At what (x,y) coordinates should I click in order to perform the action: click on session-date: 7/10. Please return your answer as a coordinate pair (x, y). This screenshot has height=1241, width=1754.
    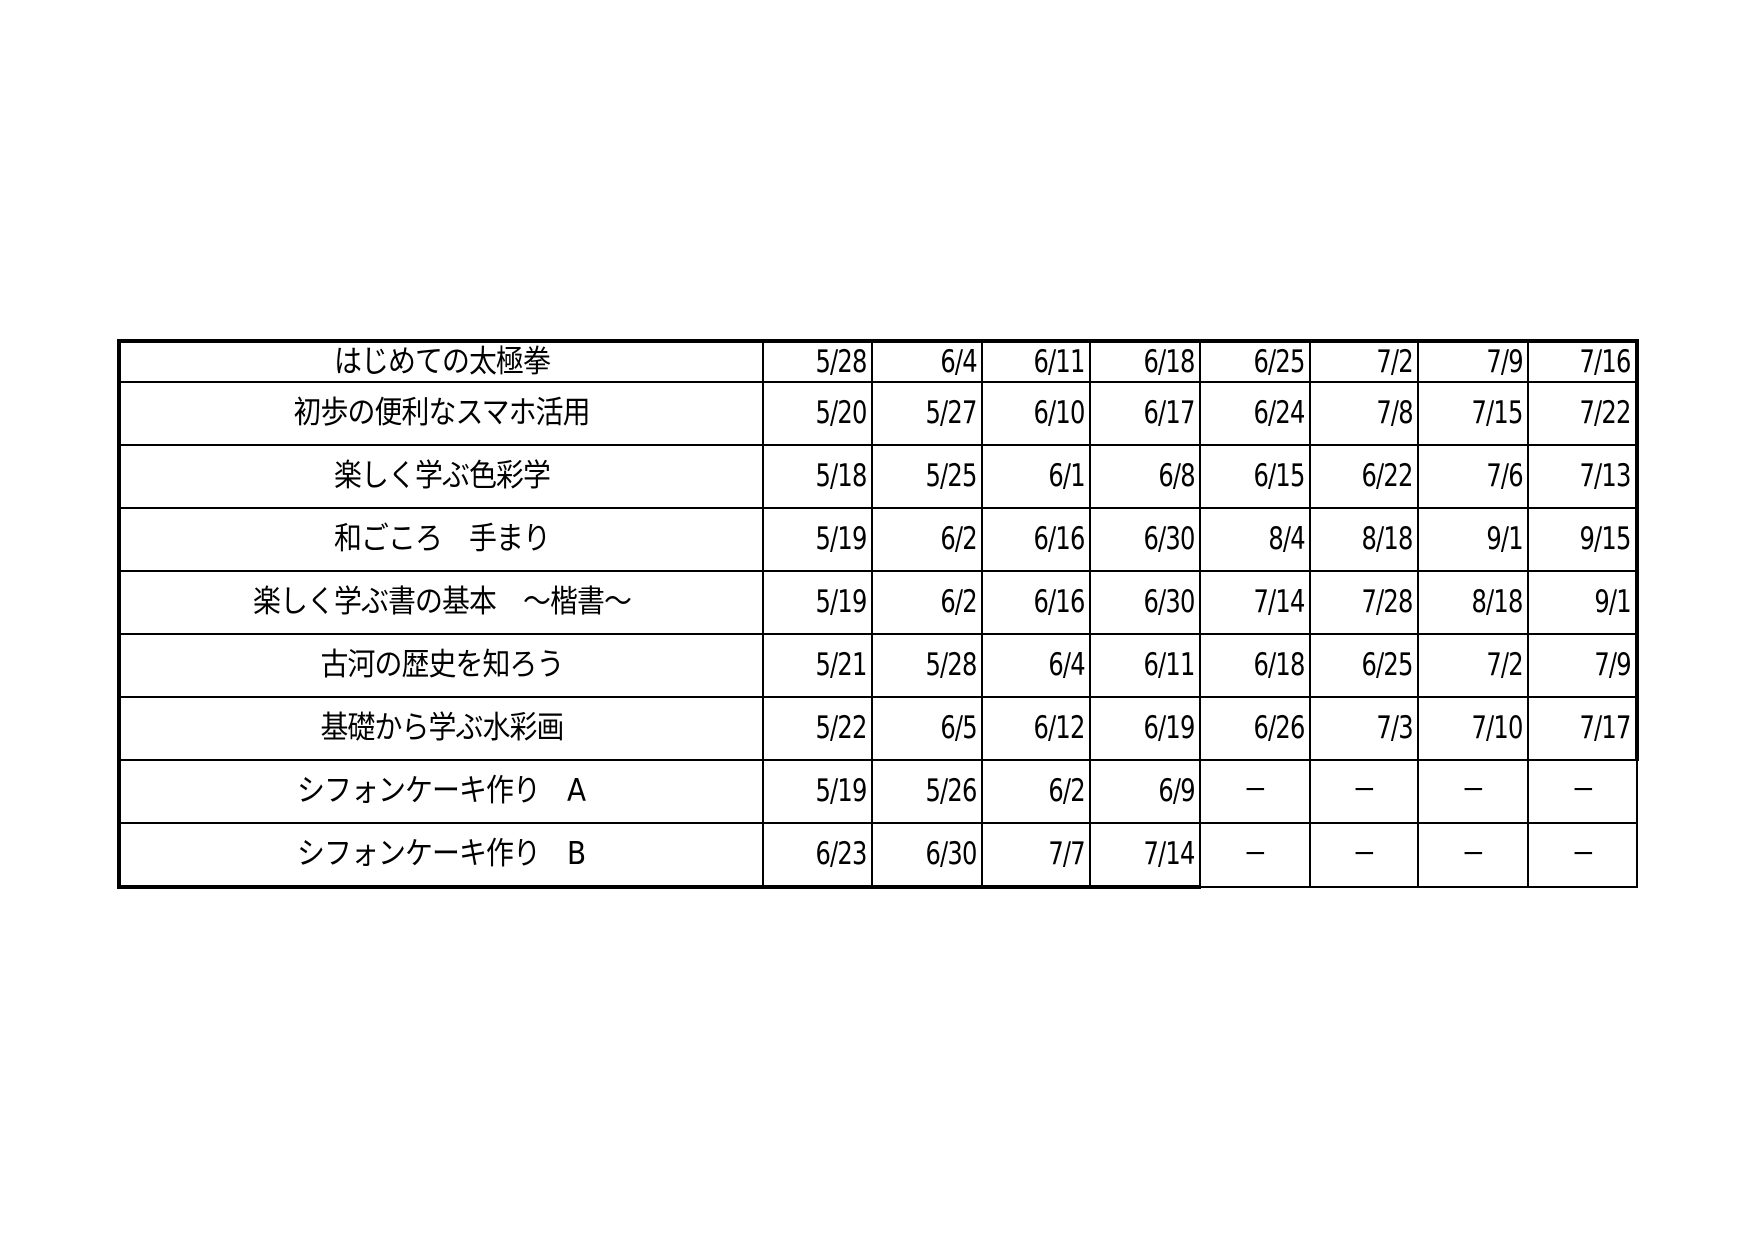
    Looking at the image, I should click on (1497, 728).